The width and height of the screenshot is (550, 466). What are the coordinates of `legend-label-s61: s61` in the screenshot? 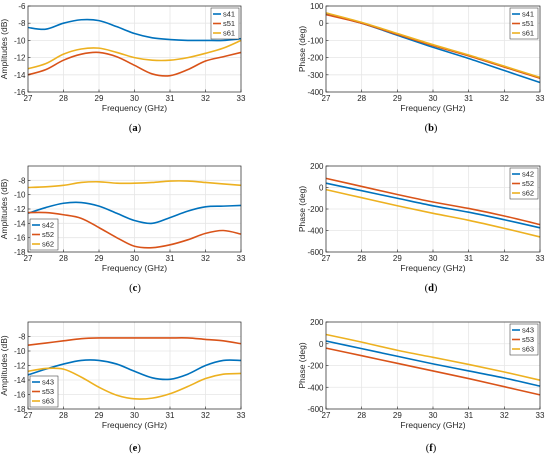 It's located at (229, 33).